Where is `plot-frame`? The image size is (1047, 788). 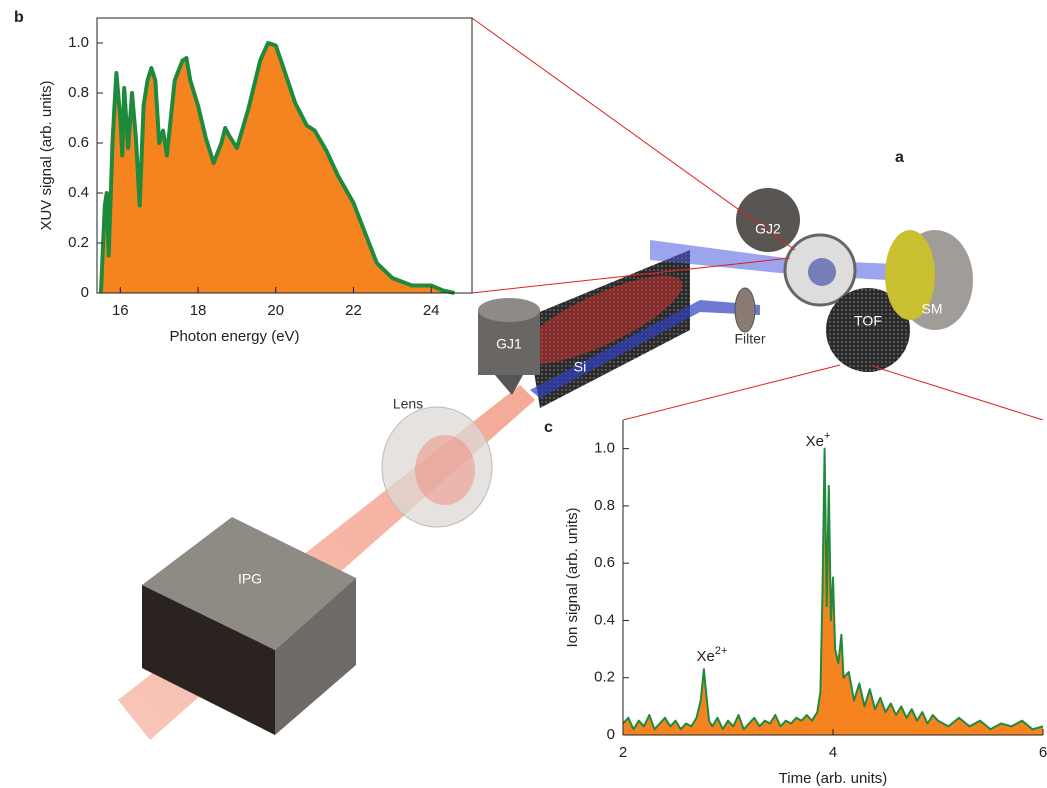
plot-frame is located at coordinates (284, 155).